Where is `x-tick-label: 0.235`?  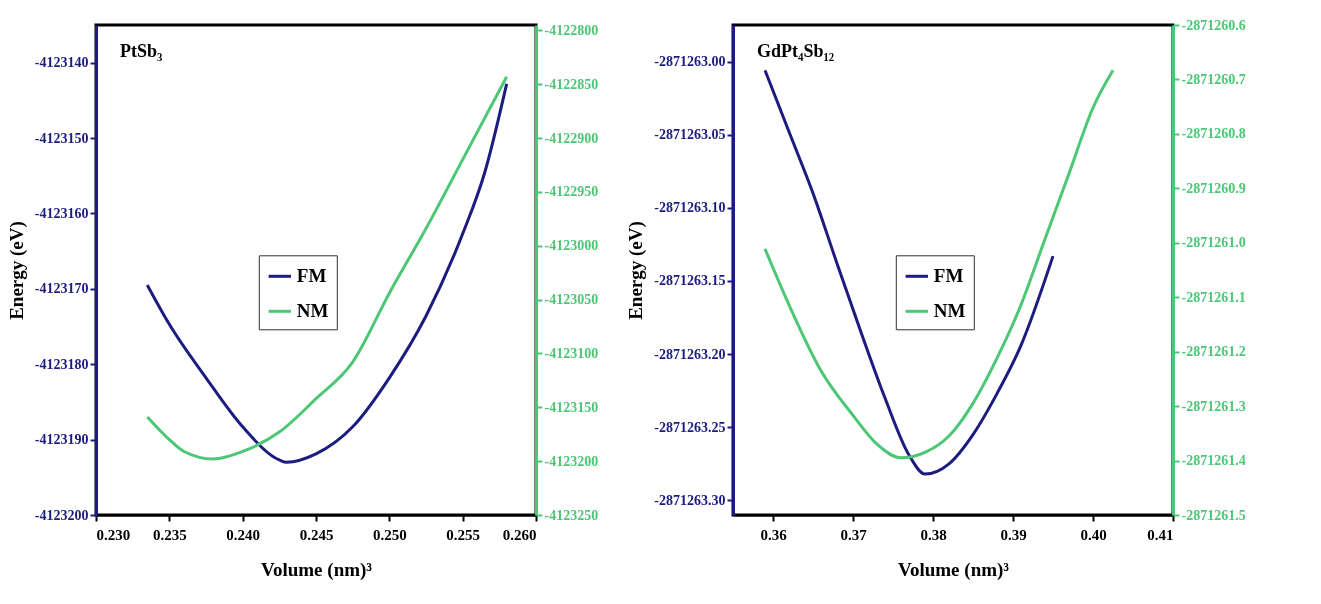
x-tick-label: 0.235 is located at coordinates (169, 534).